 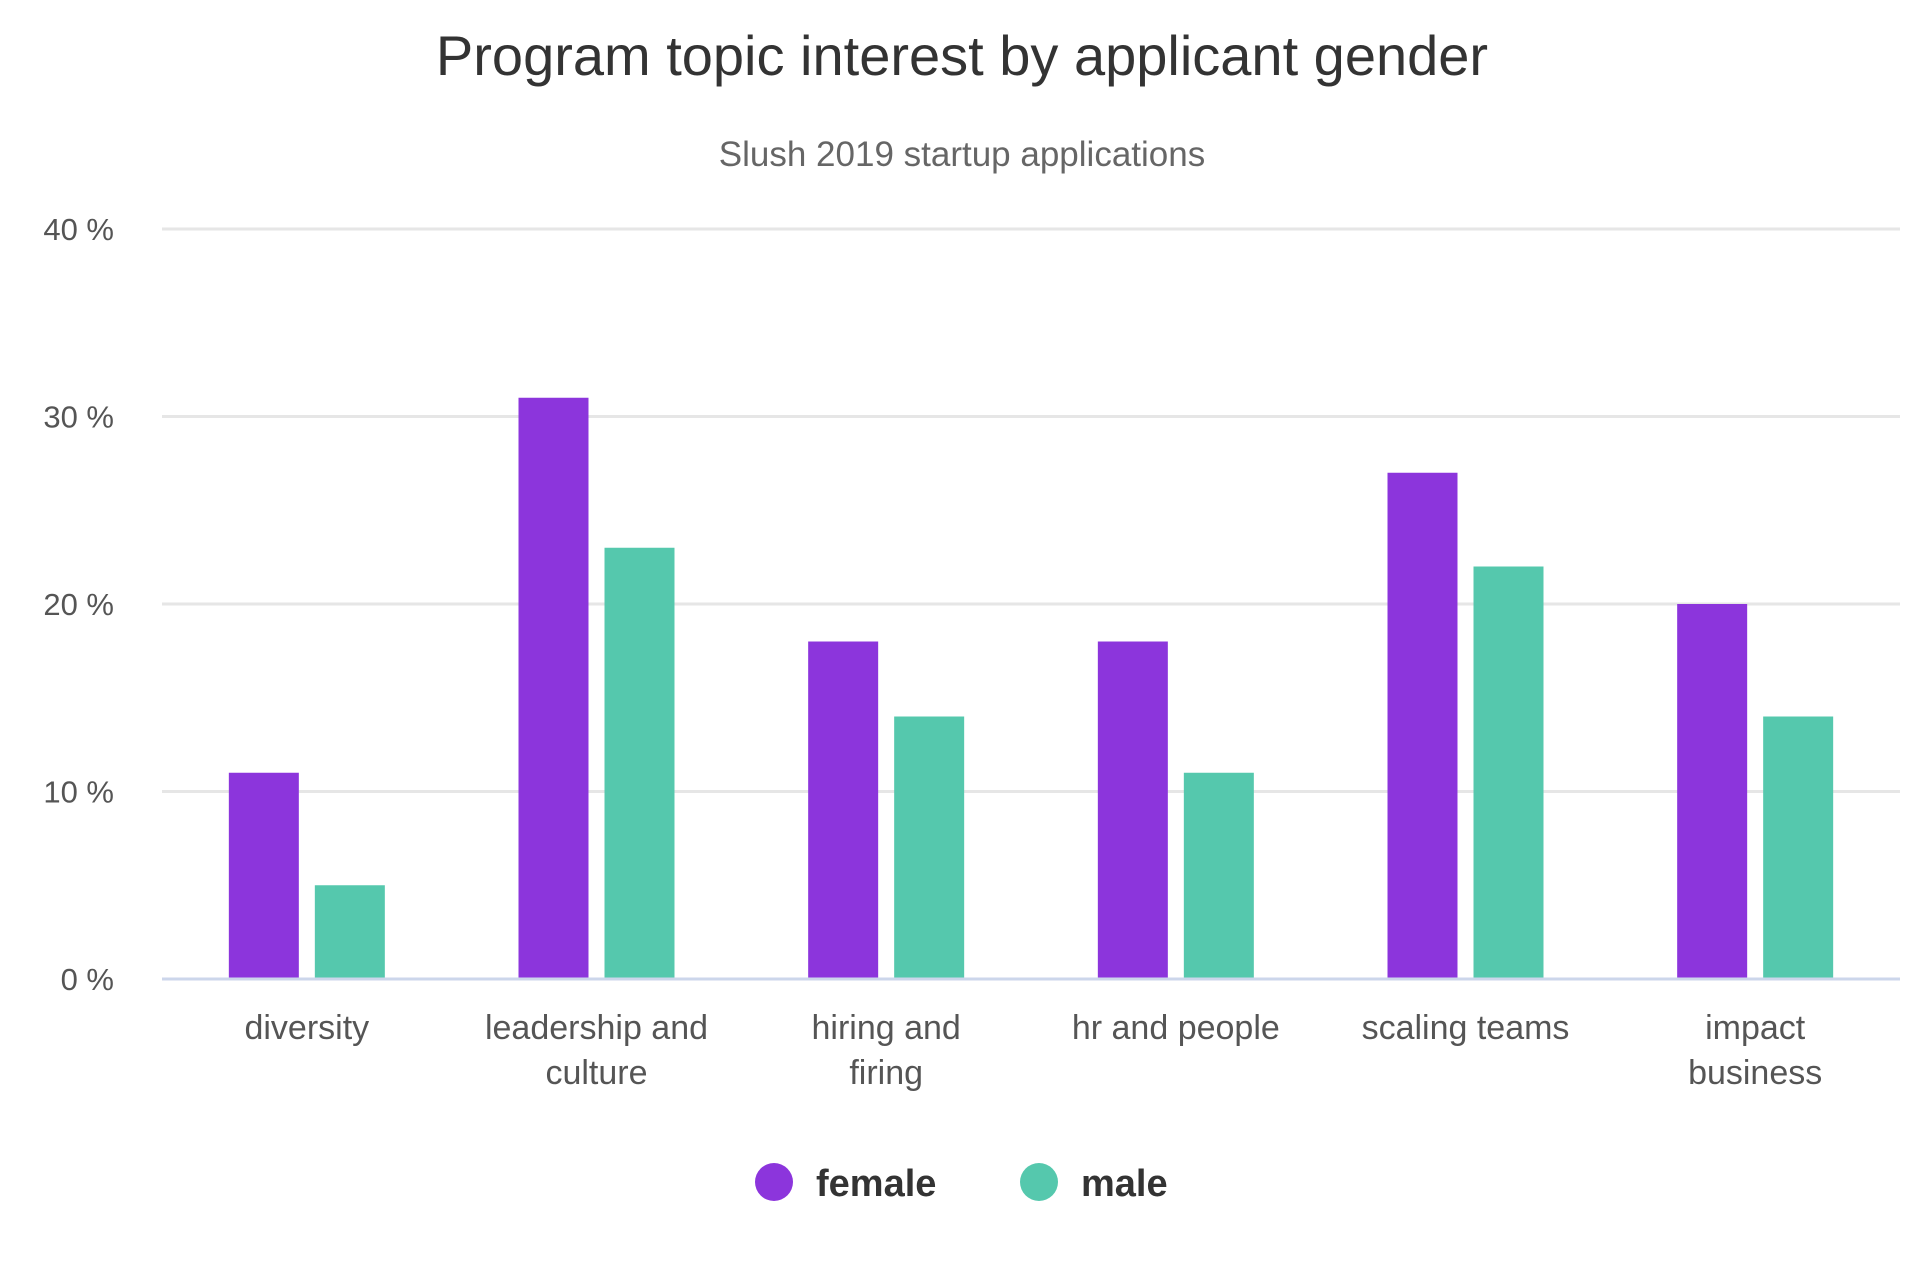 What do you see at coordinates (885, 1028) in the screenshot?
I see `x-tick-label: hiring and` at bounding box center [885, 1028].